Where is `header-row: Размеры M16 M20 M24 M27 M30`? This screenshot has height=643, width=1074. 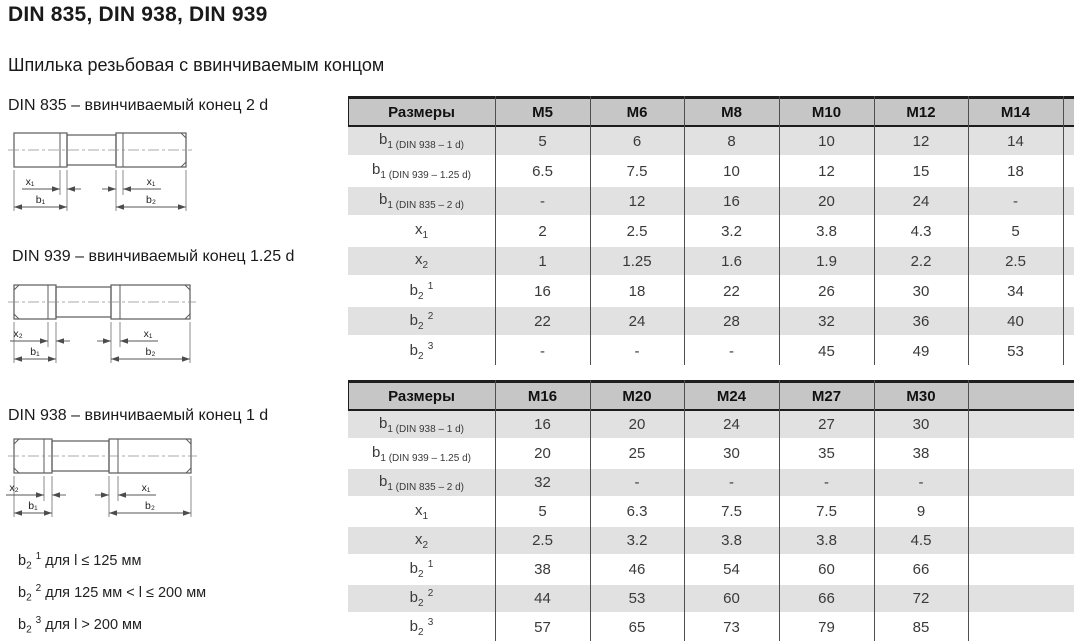 header-row: Размеры M16 M20 M24 M27 M30 is located at coordinates (711, 395).